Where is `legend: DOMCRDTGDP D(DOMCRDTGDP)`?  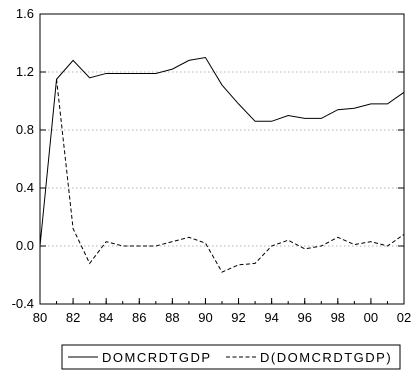
legend: DOMCRDTGDP D(DOMCRDTGDP) is located at coordinates (231, 357).